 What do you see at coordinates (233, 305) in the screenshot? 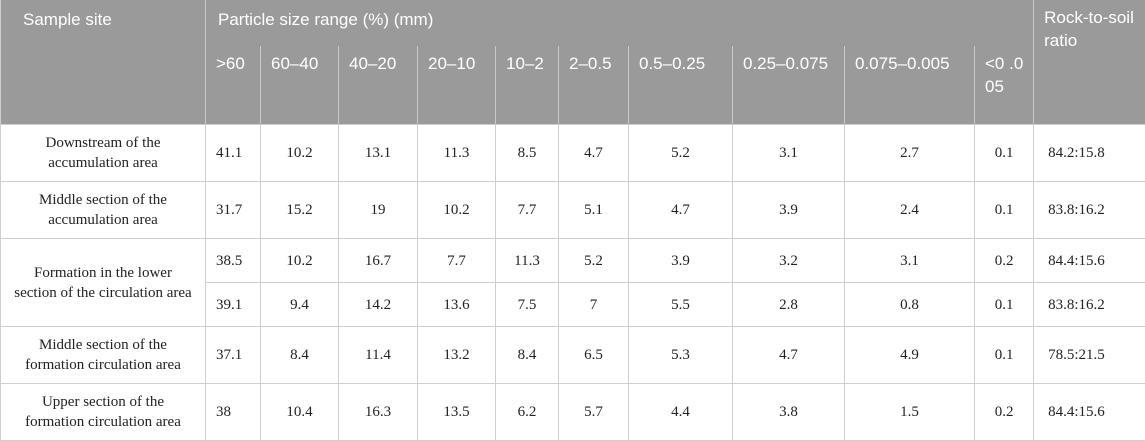
I see `value-cell: 39.1` at bounding box center [233, 305].